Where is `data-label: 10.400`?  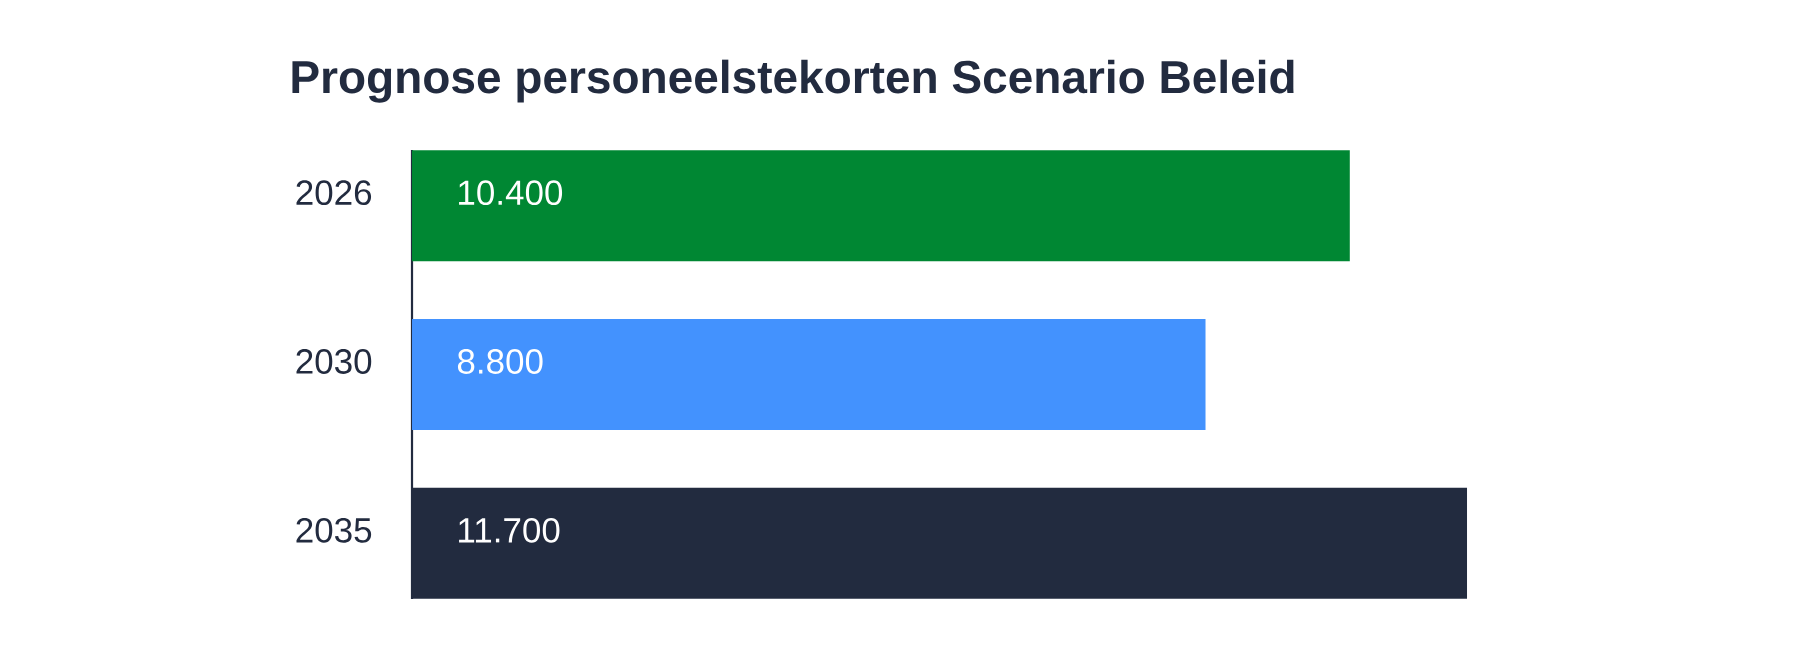 data-label: 10.400 is located at coordinates (511, 193).